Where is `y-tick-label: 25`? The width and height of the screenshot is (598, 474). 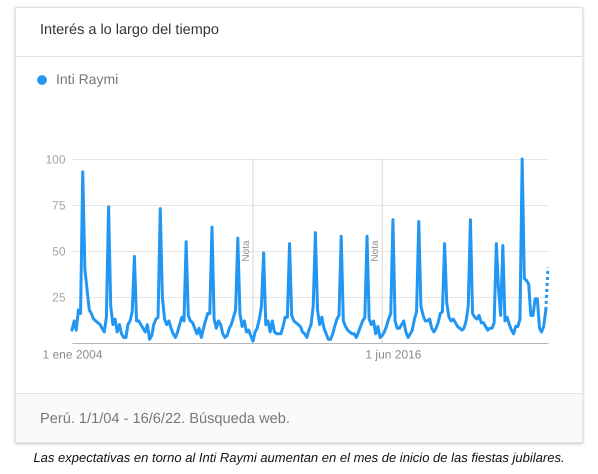
y-tick-label: 25 is located at coordinates (59, 297).